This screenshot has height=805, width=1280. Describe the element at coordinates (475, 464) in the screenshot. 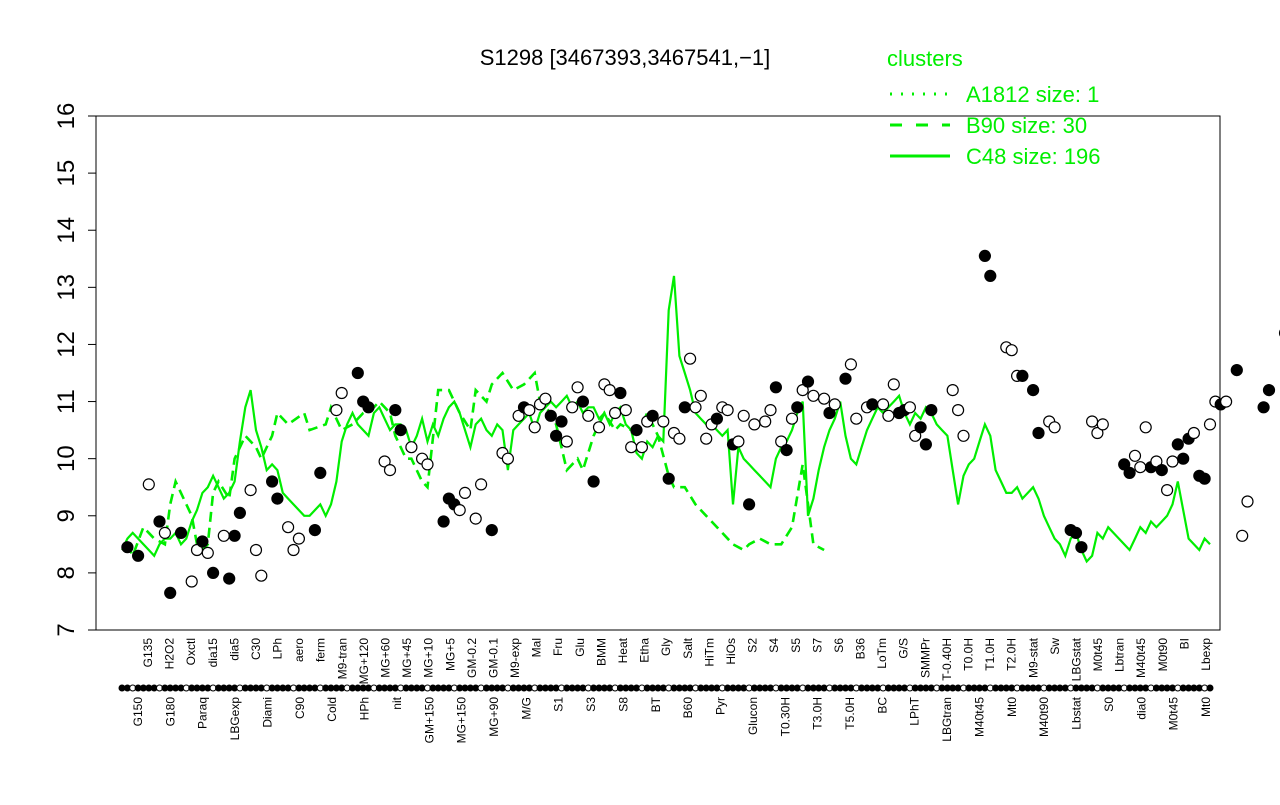

I see `series-line` at that location.